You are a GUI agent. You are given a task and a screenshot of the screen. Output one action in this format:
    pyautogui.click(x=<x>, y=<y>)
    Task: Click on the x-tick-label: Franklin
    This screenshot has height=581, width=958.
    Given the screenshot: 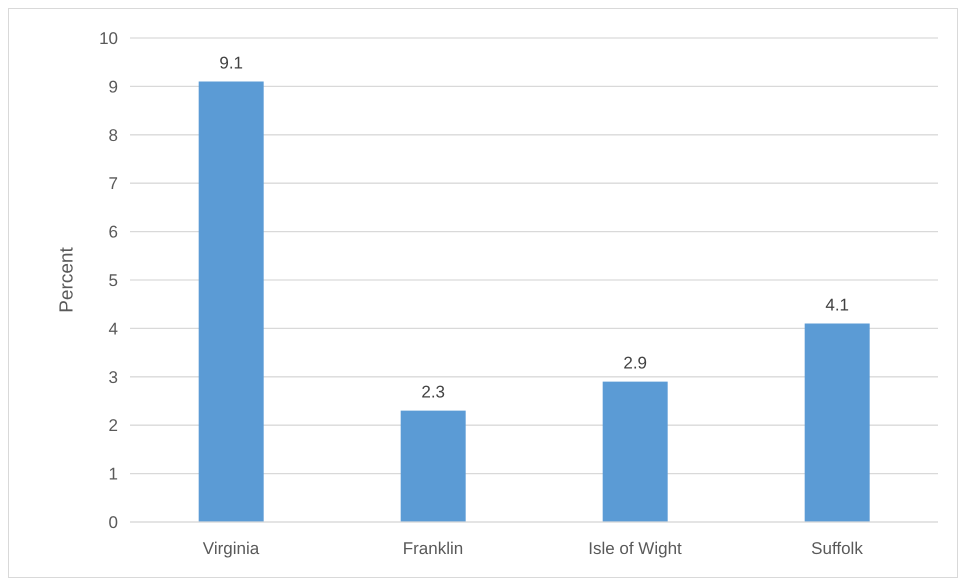 What is the action you would take?
    pyautogui.click(x=433, y=548)
    